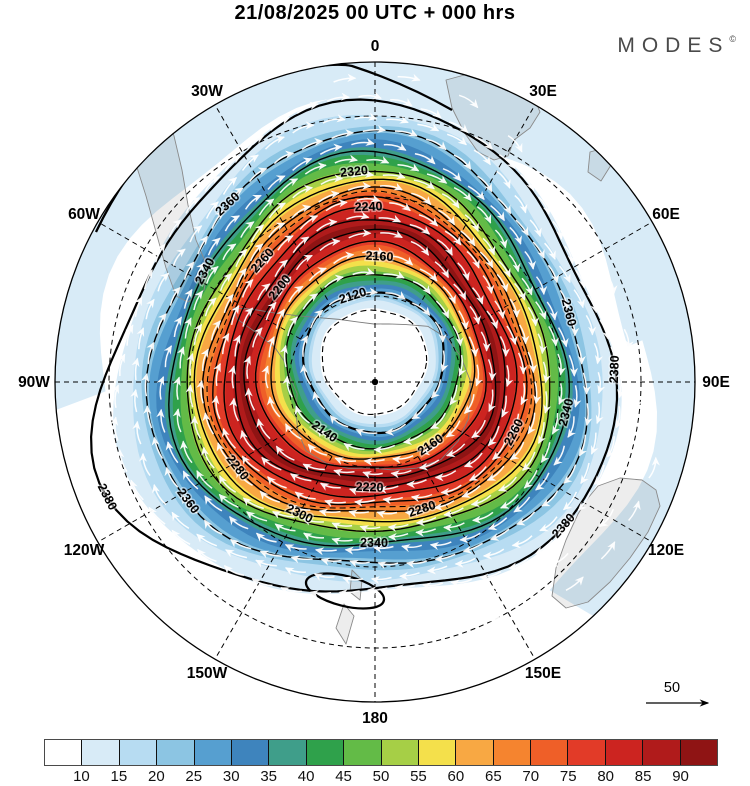  What do you see at coordinates (680, 776) in the screenshot?
I see `colorbar-tick: 90` at bounding box center [680, 776].